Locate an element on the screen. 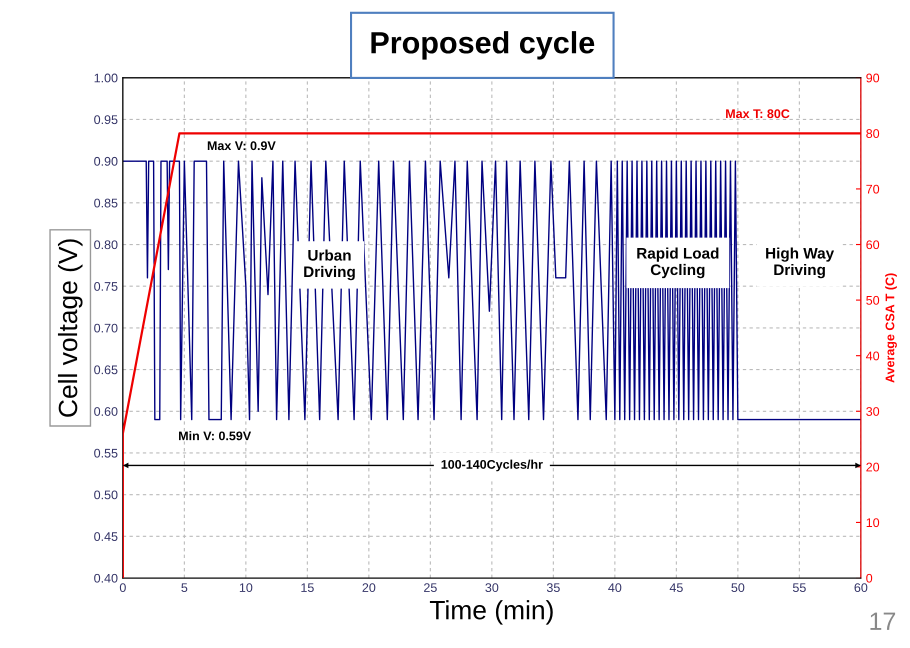  y-tick-label: 0.40 is located at coordinates (106, 578).